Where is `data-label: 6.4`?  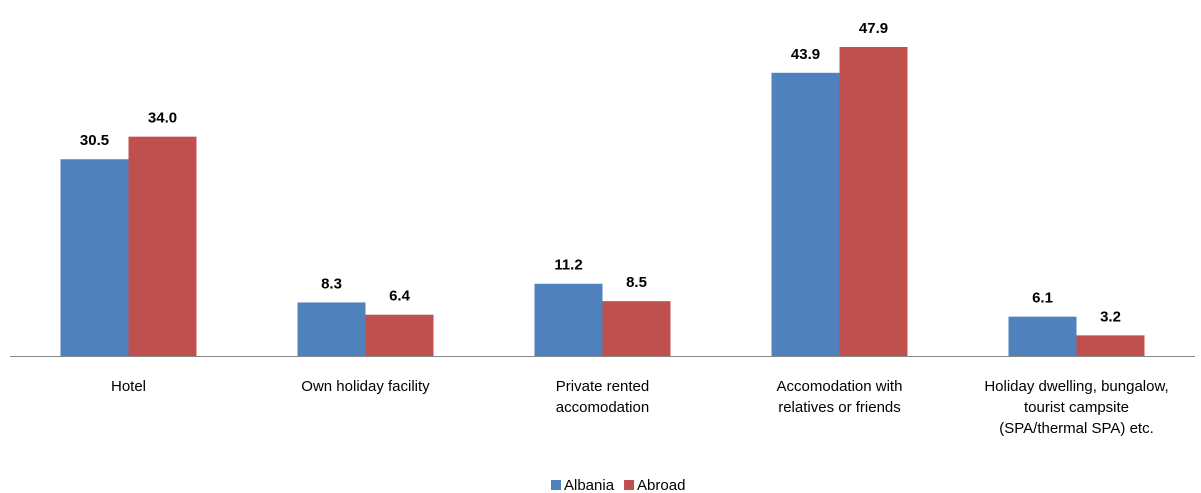
data-label: 6.4 is located at coordinates (400, 296).